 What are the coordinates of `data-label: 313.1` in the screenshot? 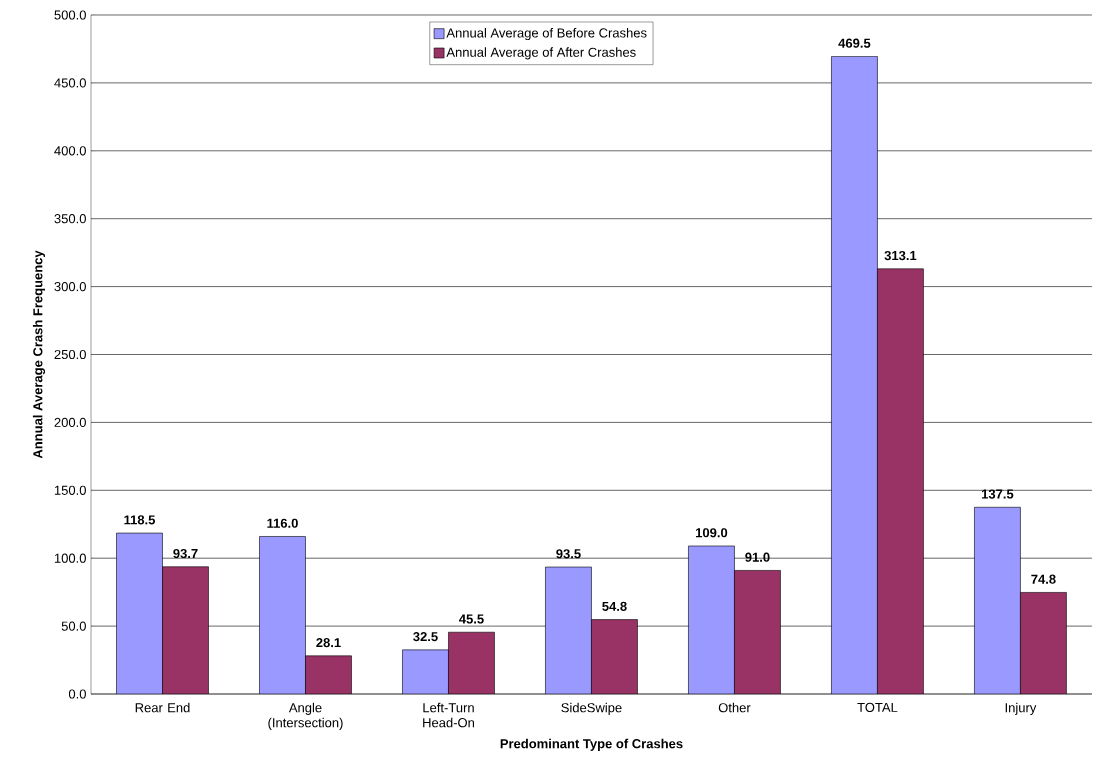 It's located at (900, 255).